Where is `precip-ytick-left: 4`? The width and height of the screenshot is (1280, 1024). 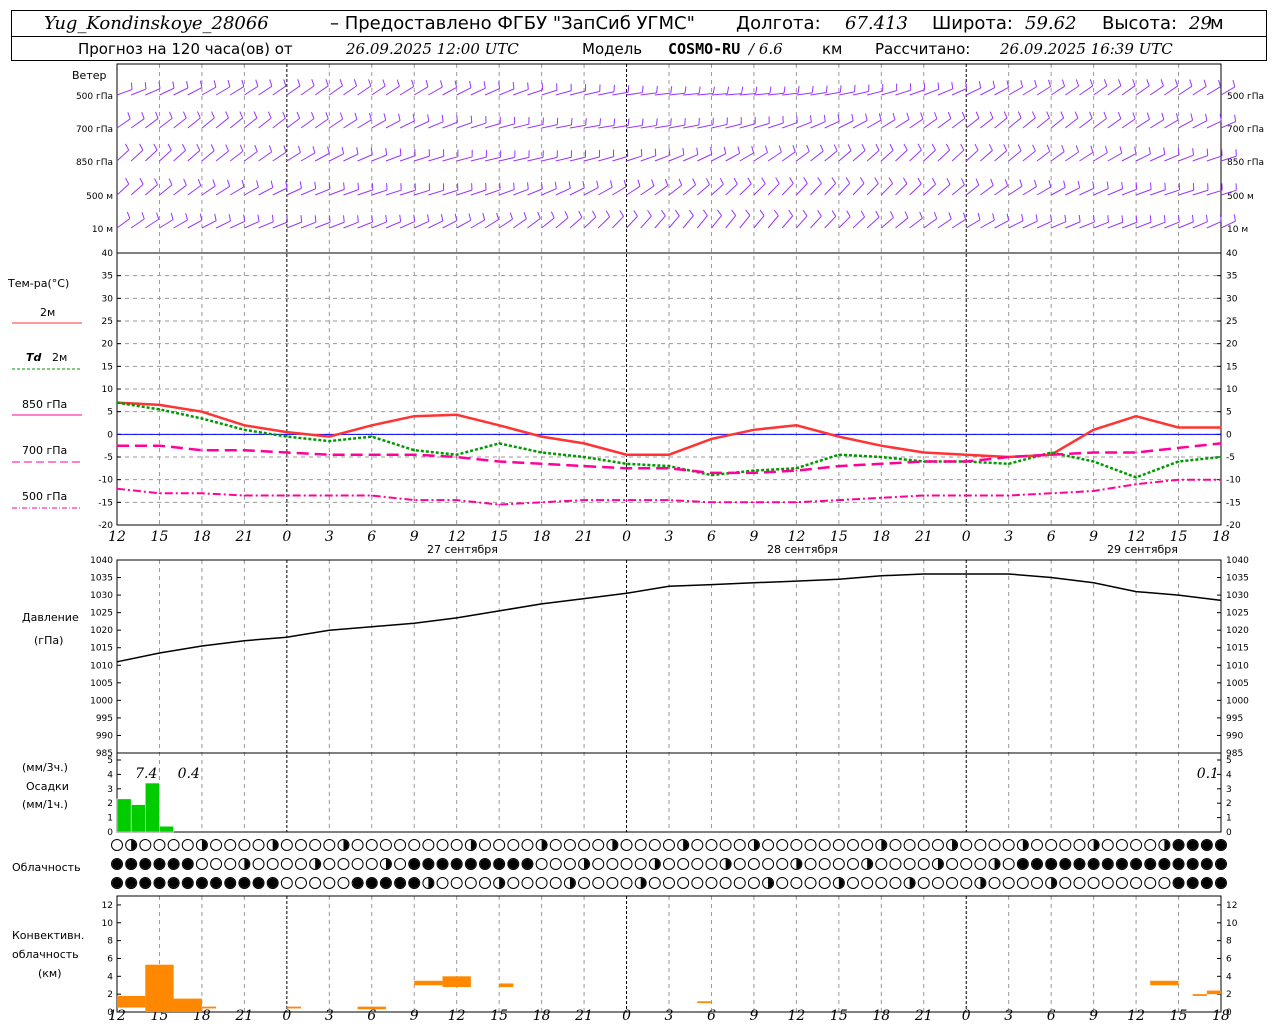
precip-ytick-left: 4 is located at coordinates (110, 775).